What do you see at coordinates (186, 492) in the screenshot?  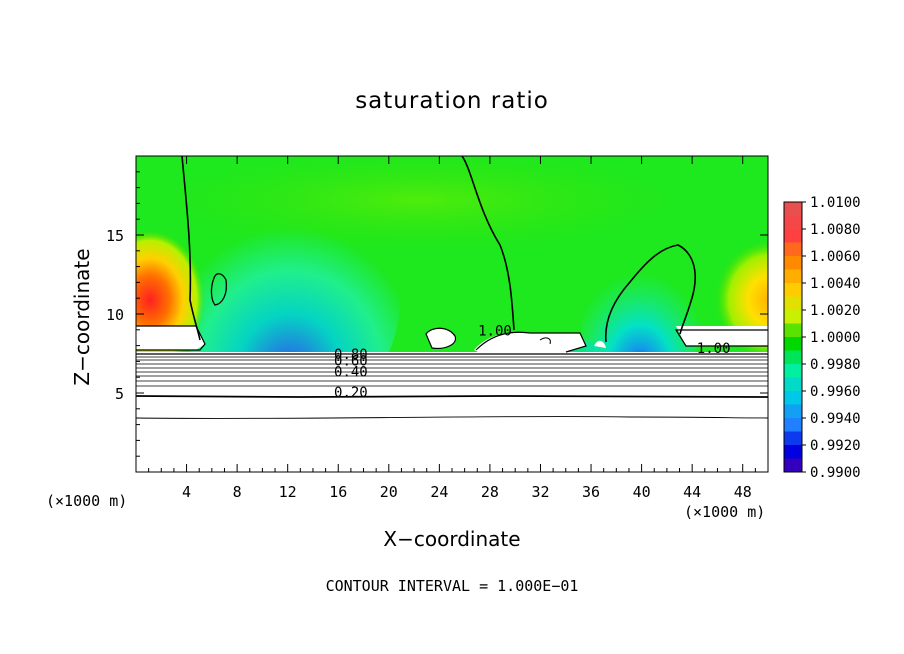 I see `x-tick-label: 4` at bounding box center [186, 492].